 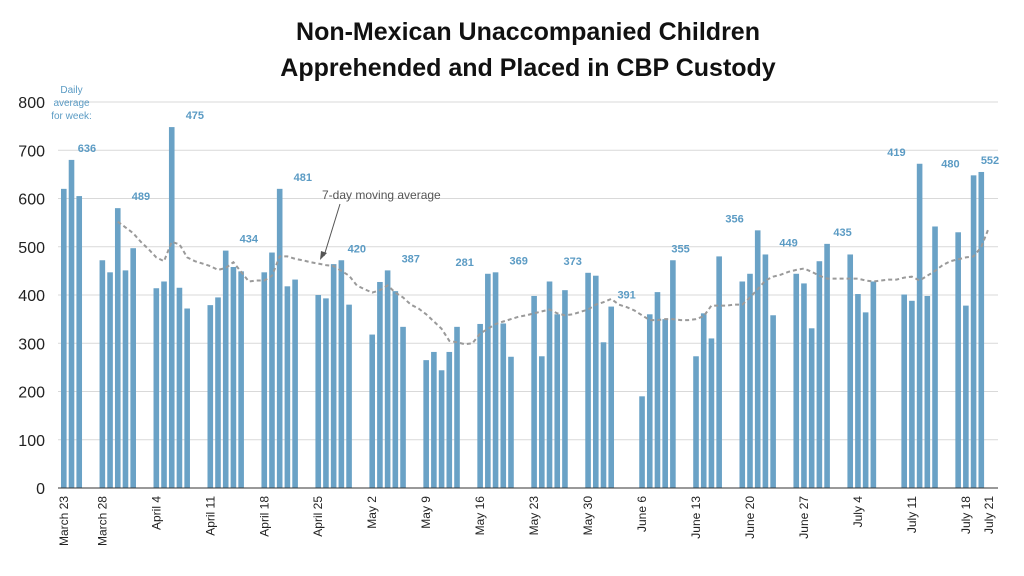 What do you see at coordinates (71, 103) in the screenshot?
I see `weekly-note-line: average` at bounding box center [71, 103].